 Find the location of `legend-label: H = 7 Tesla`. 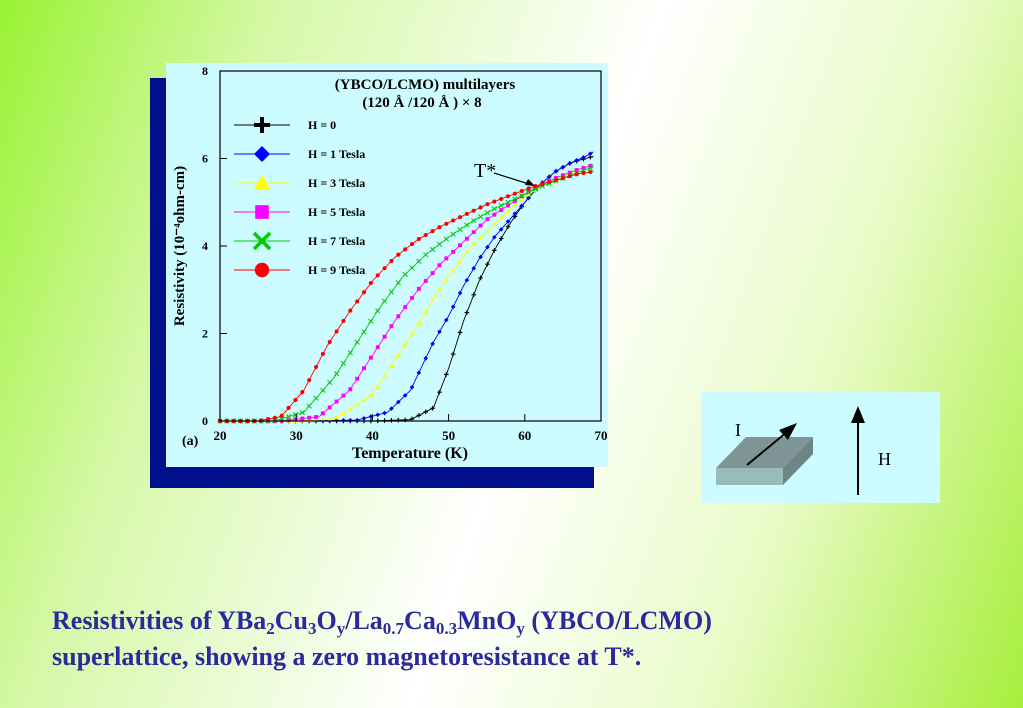

legend-label: H = 7 Tesla is located at coordinates (336, 241).